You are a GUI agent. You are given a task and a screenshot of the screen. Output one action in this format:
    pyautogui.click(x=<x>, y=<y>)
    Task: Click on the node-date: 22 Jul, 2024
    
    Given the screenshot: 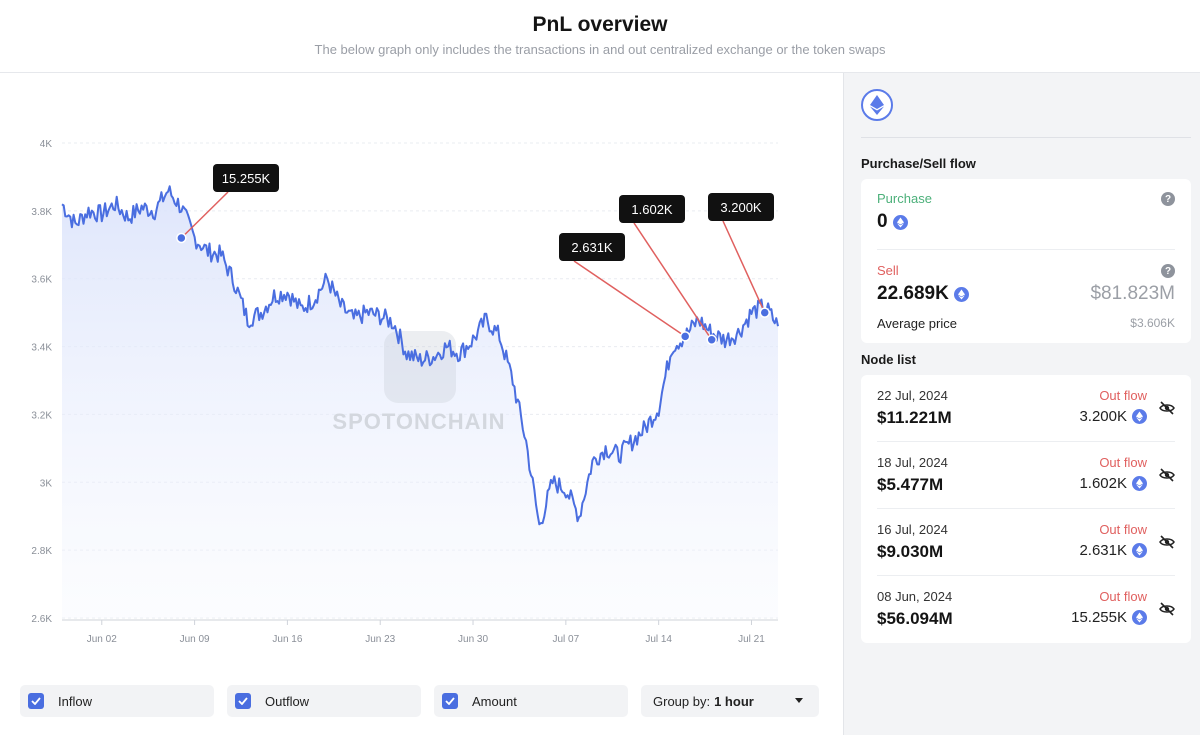 What is the action you would take?
    pyautogui.click(x=912, y=395)
    